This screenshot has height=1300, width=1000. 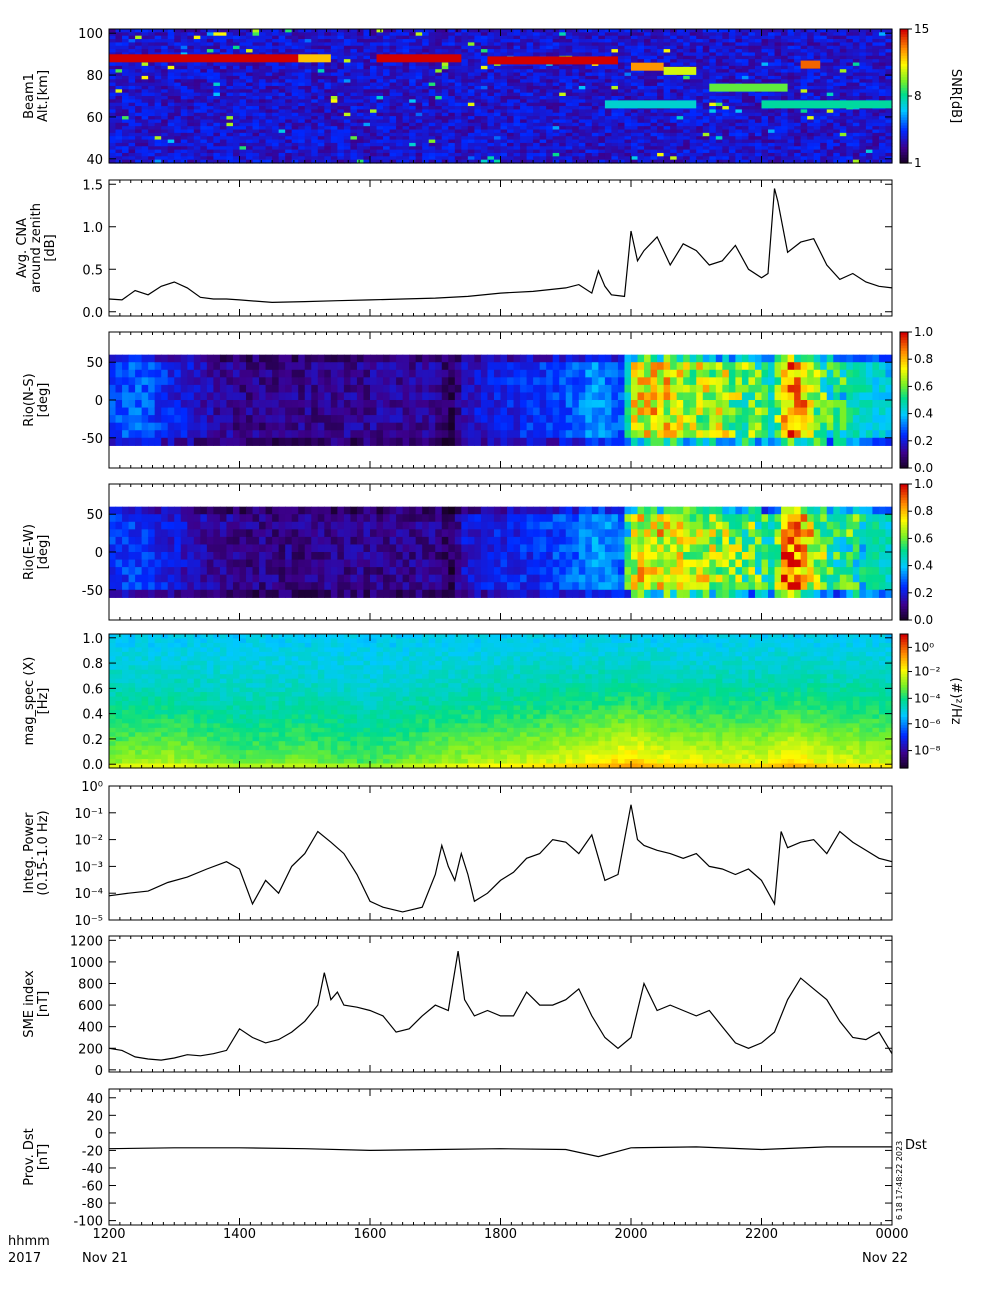 What do you see at coordinates (904, 143) in the screenshot?
I see `colorbar-swatch` at bounding box center [904, 143].